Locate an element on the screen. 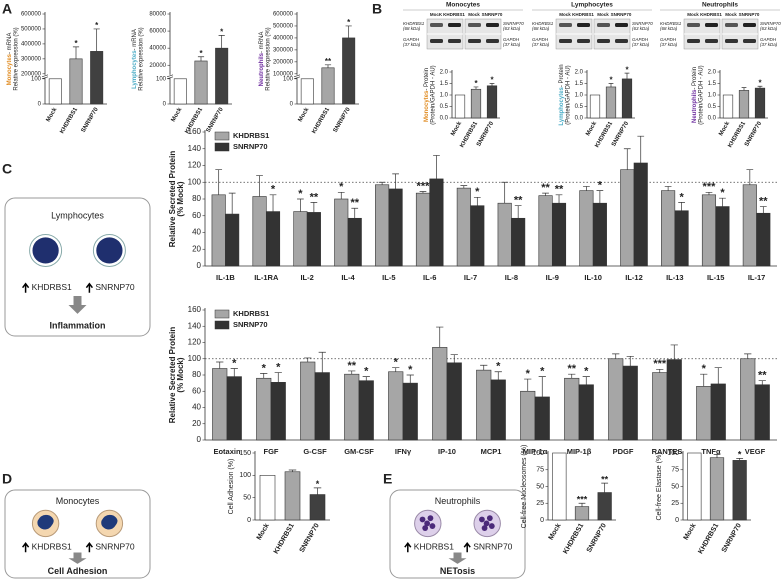 The height and width of the screenshot is (581, 782). y-tick-label: 75 is located at coordinates (540, 470).